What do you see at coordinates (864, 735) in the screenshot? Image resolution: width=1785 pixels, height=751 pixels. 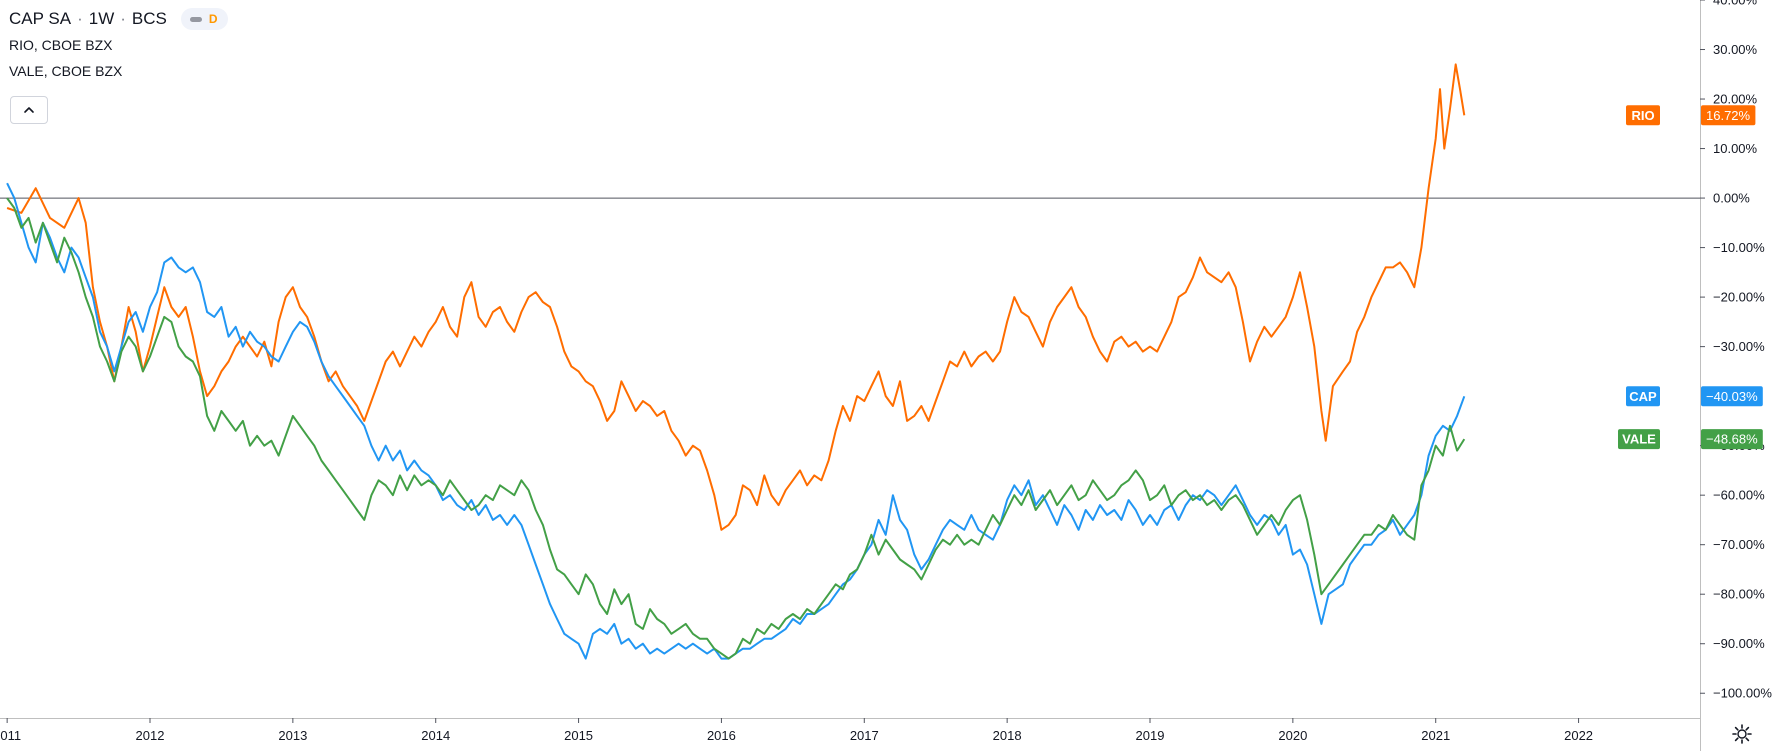 I see `x-tick-label: 2017` at bounding box center [864, 735].